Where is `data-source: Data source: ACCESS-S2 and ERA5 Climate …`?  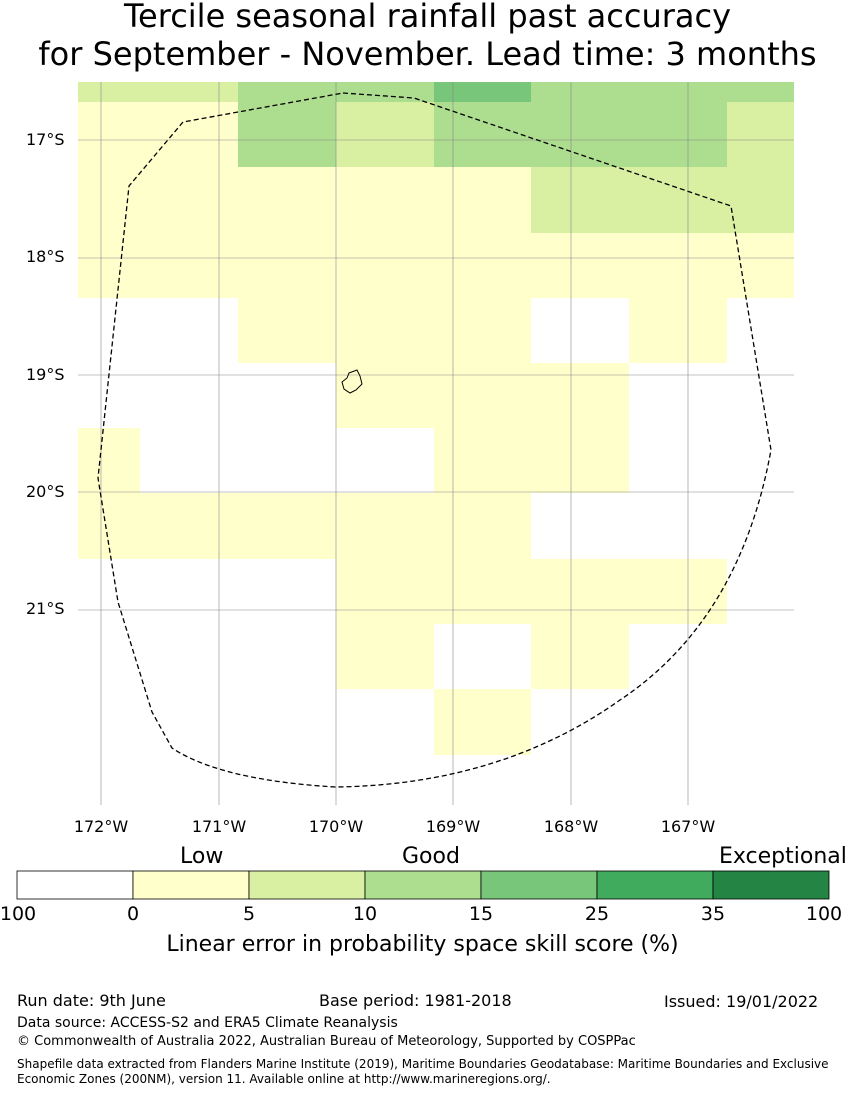
data-source: Data source: ACCESS-S2 and ERA5 Climate … is located at coordinates (207, 1023).